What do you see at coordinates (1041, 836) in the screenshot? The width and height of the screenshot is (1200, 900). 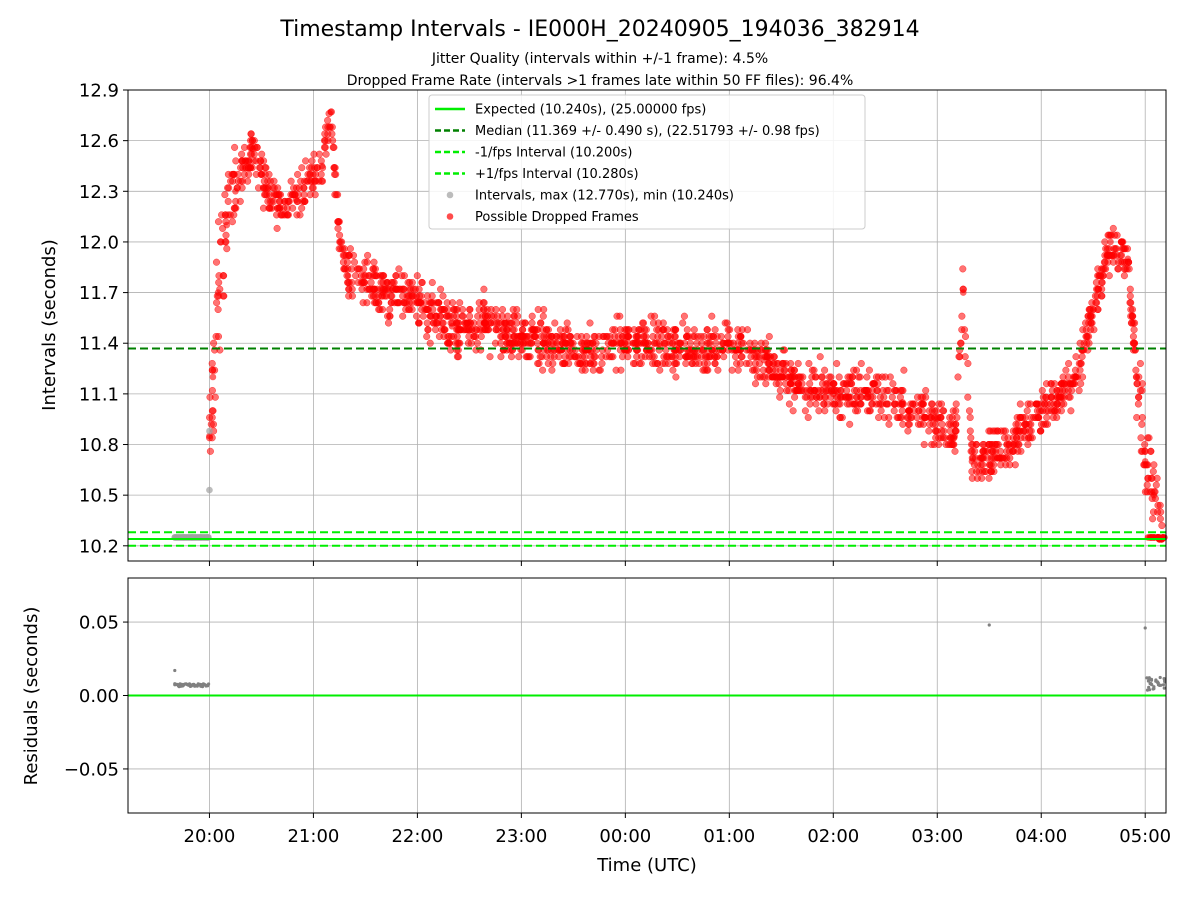 I see `x-tick-label: 04:00` at bounding box center [1041, 836].